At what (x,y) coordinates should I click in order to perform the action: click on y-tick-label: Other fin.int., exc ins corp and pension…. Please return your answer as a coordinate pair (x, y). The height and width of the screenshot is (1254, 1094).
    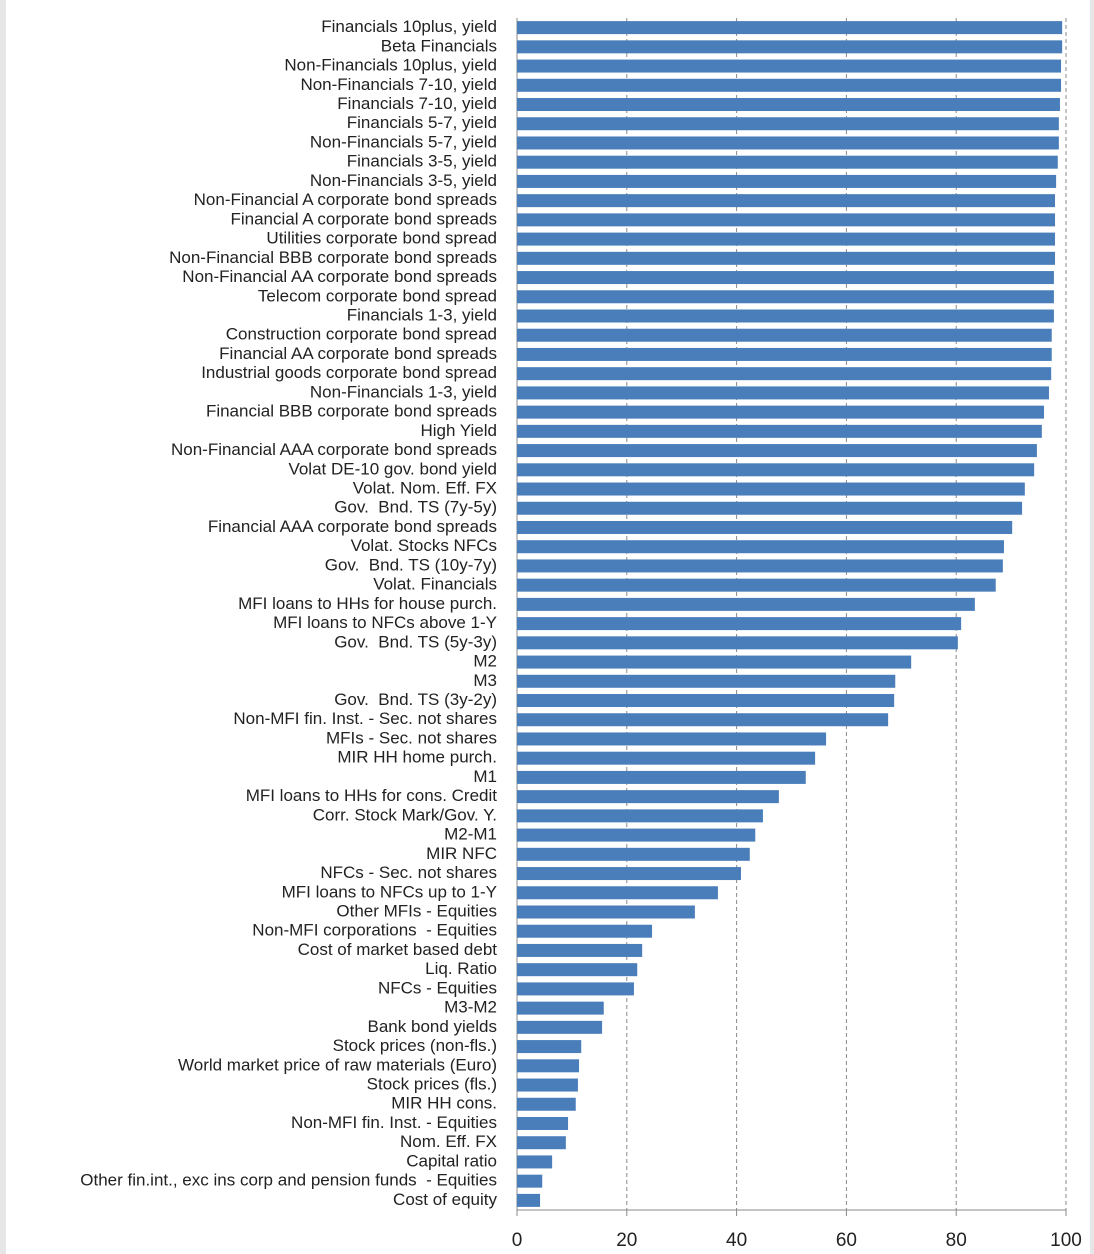
    Looking at the image, I should click on (288, 1180).